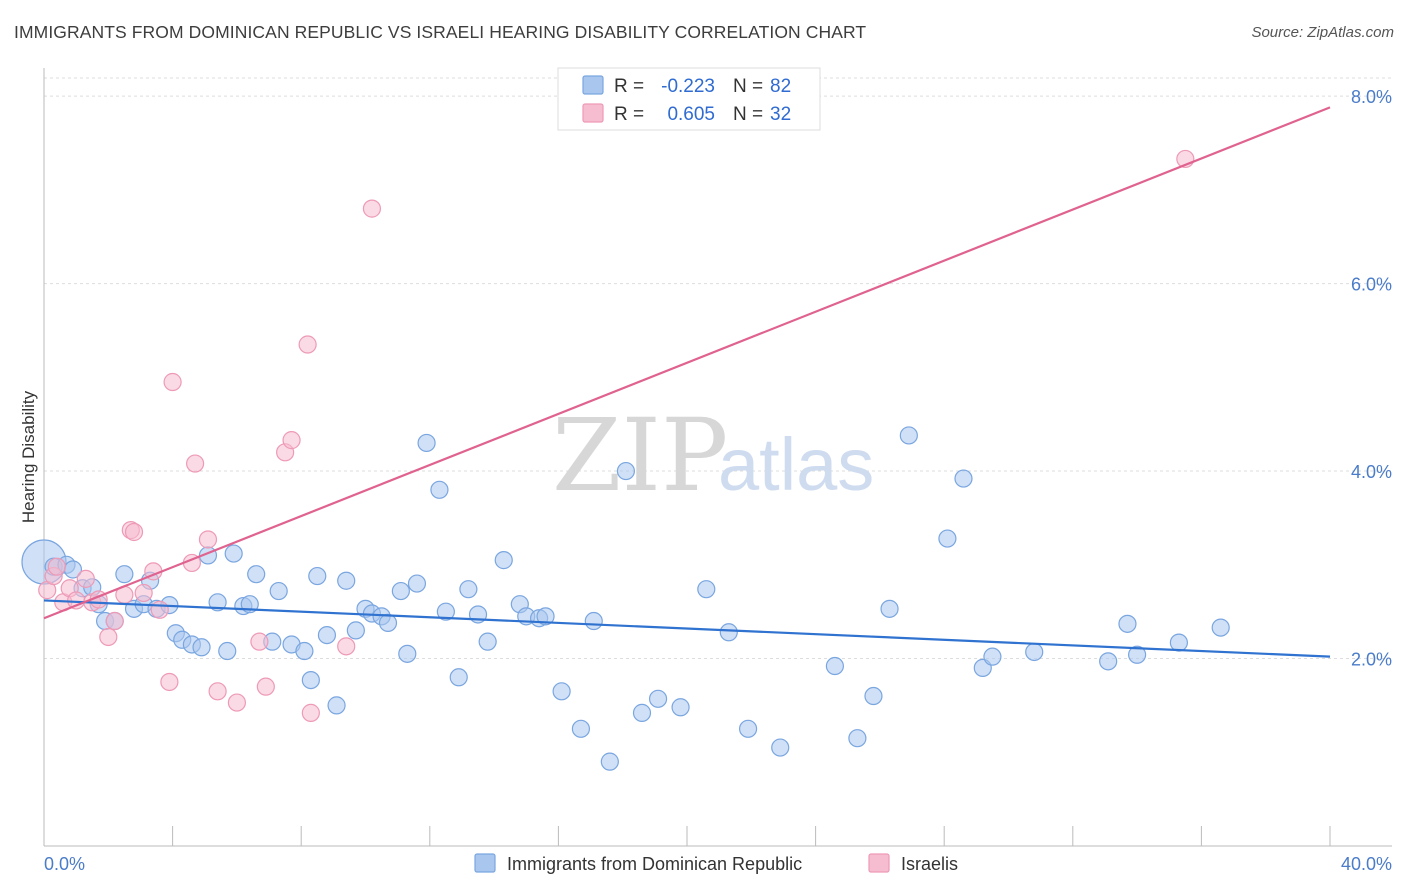 The height and width of the screenshot is (892, 1406). What do you see at coordinates (640, 455) in the screenshot?
I see `watermark-zip: ZIP` at bounding box center [640, 455].